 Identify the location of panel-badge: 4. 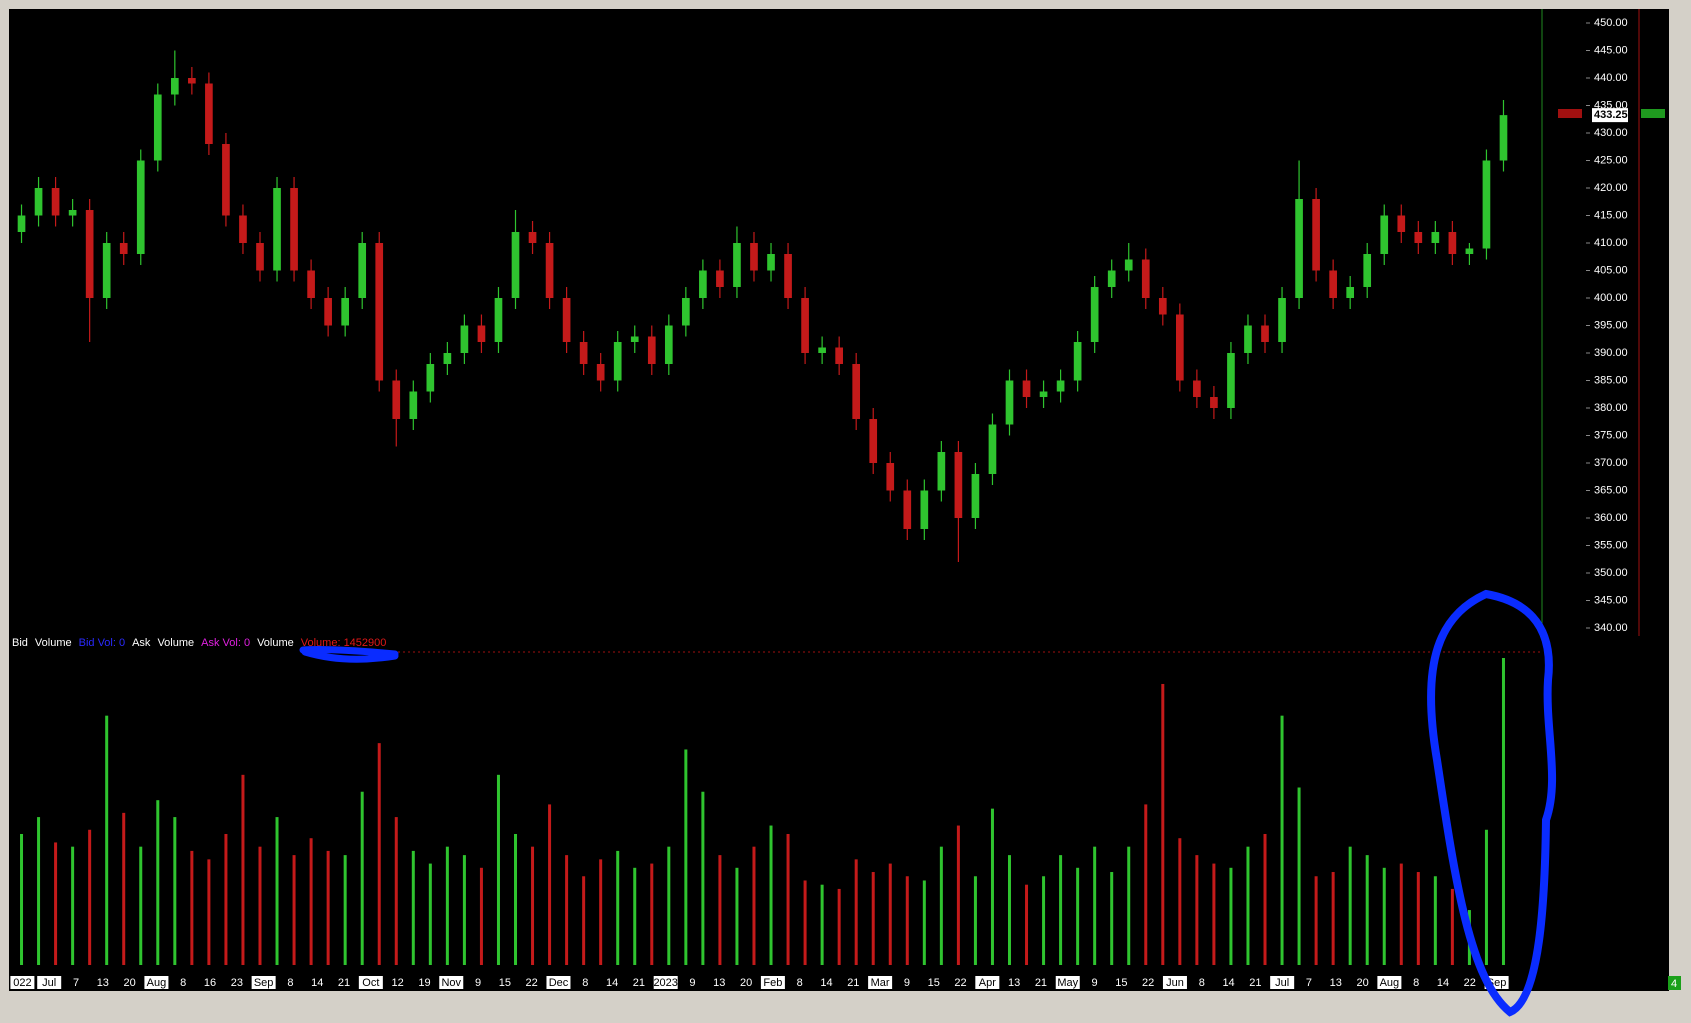
(1674, 984).